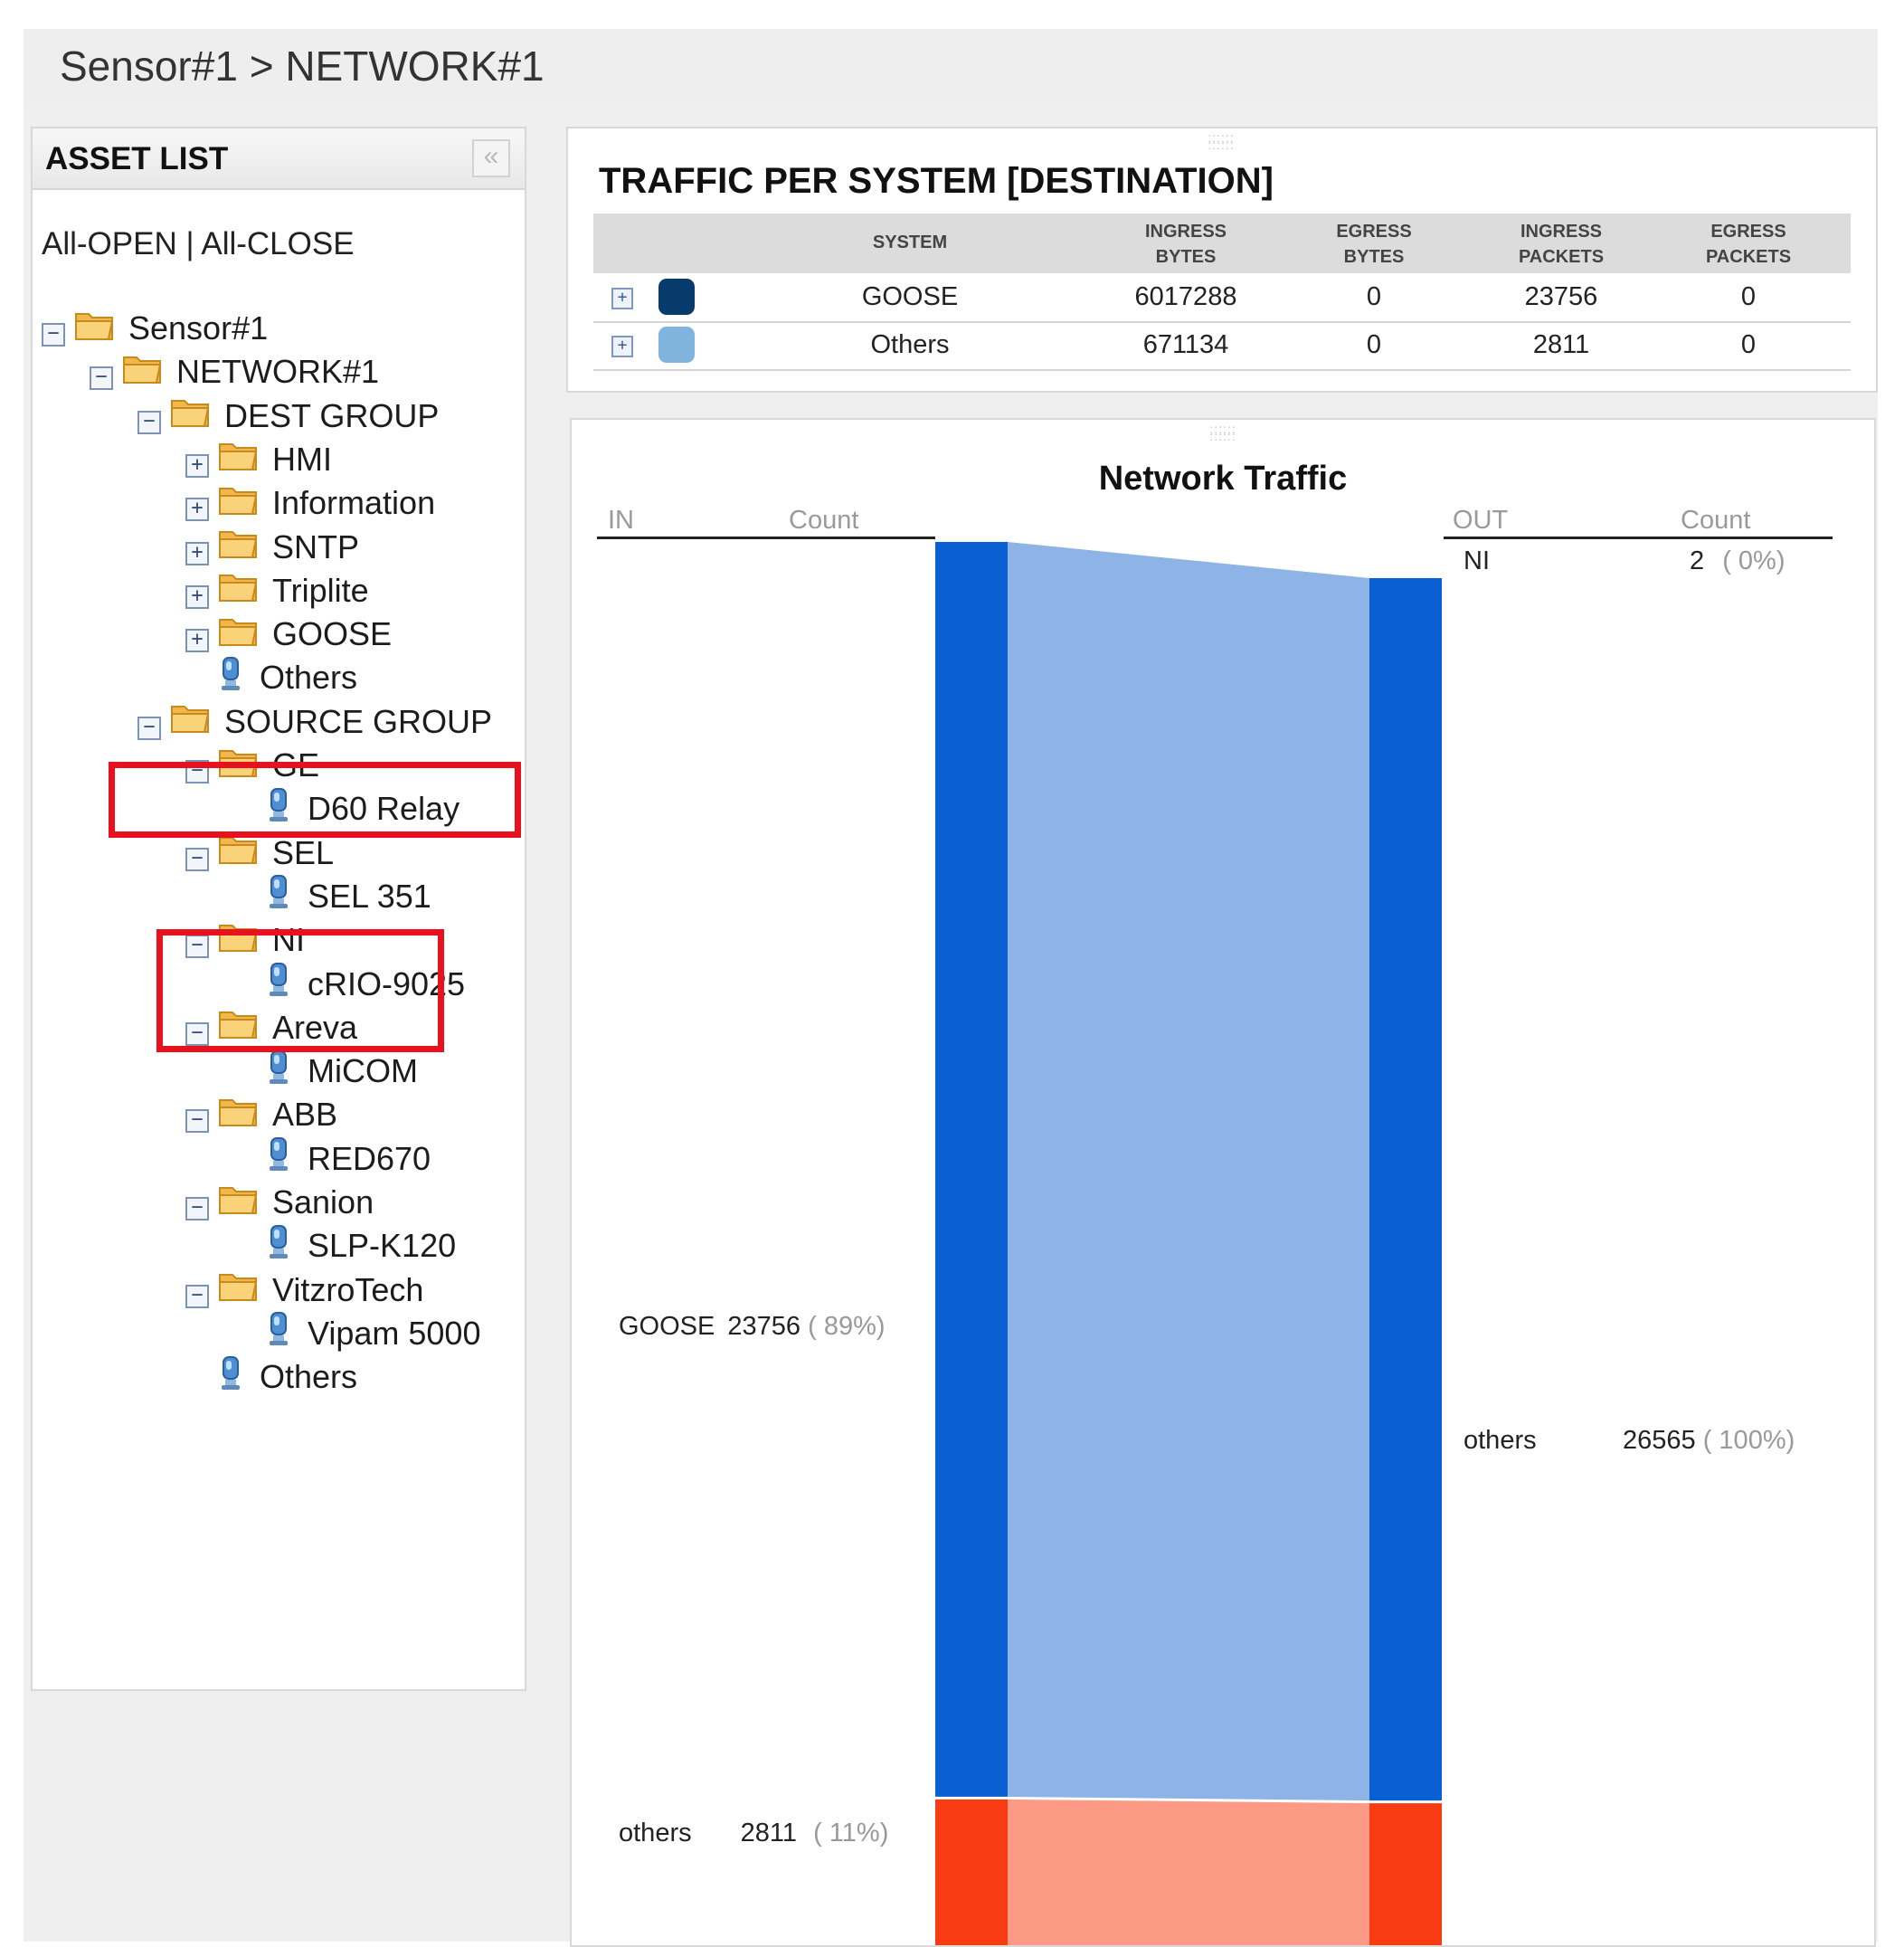 The image size is (1904, 1947). I want to click on col-egress-bytes: EGRESS BYTES, so click(1374, 244).